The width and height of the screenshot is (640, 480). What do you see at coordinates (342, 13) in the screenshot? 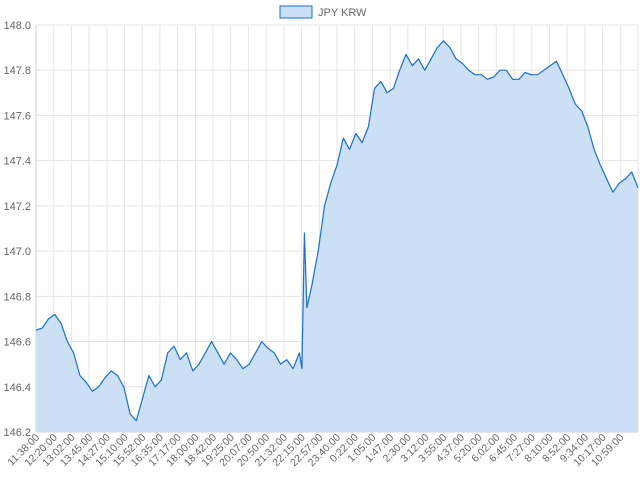
I see `legend-label: JPY KRW` at bounding box center [342, 13].